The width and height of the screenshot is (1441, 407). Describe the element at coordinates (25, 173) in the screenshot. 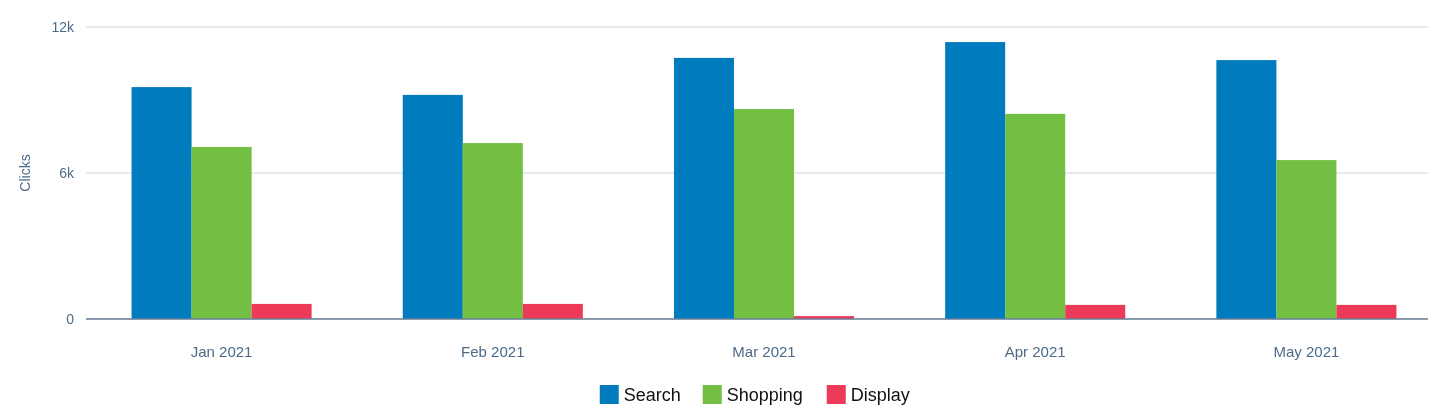

I see `y-axis-title: Clicks` at that location.